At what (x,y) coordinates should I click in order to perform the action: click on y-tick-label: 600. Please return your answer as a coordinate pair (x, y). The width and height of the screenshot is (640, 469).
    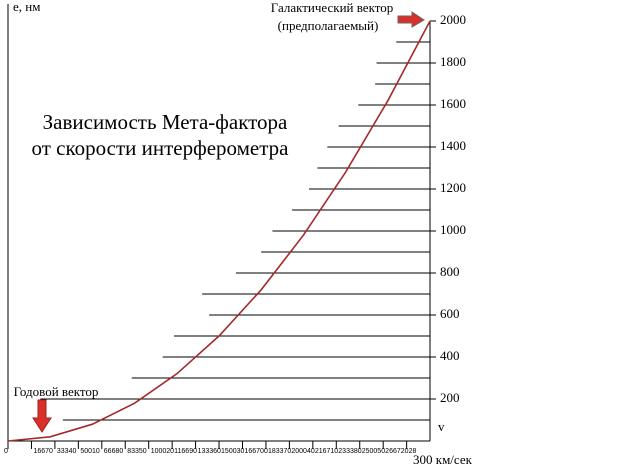
    Looking at the image, I should click on (450, 313).